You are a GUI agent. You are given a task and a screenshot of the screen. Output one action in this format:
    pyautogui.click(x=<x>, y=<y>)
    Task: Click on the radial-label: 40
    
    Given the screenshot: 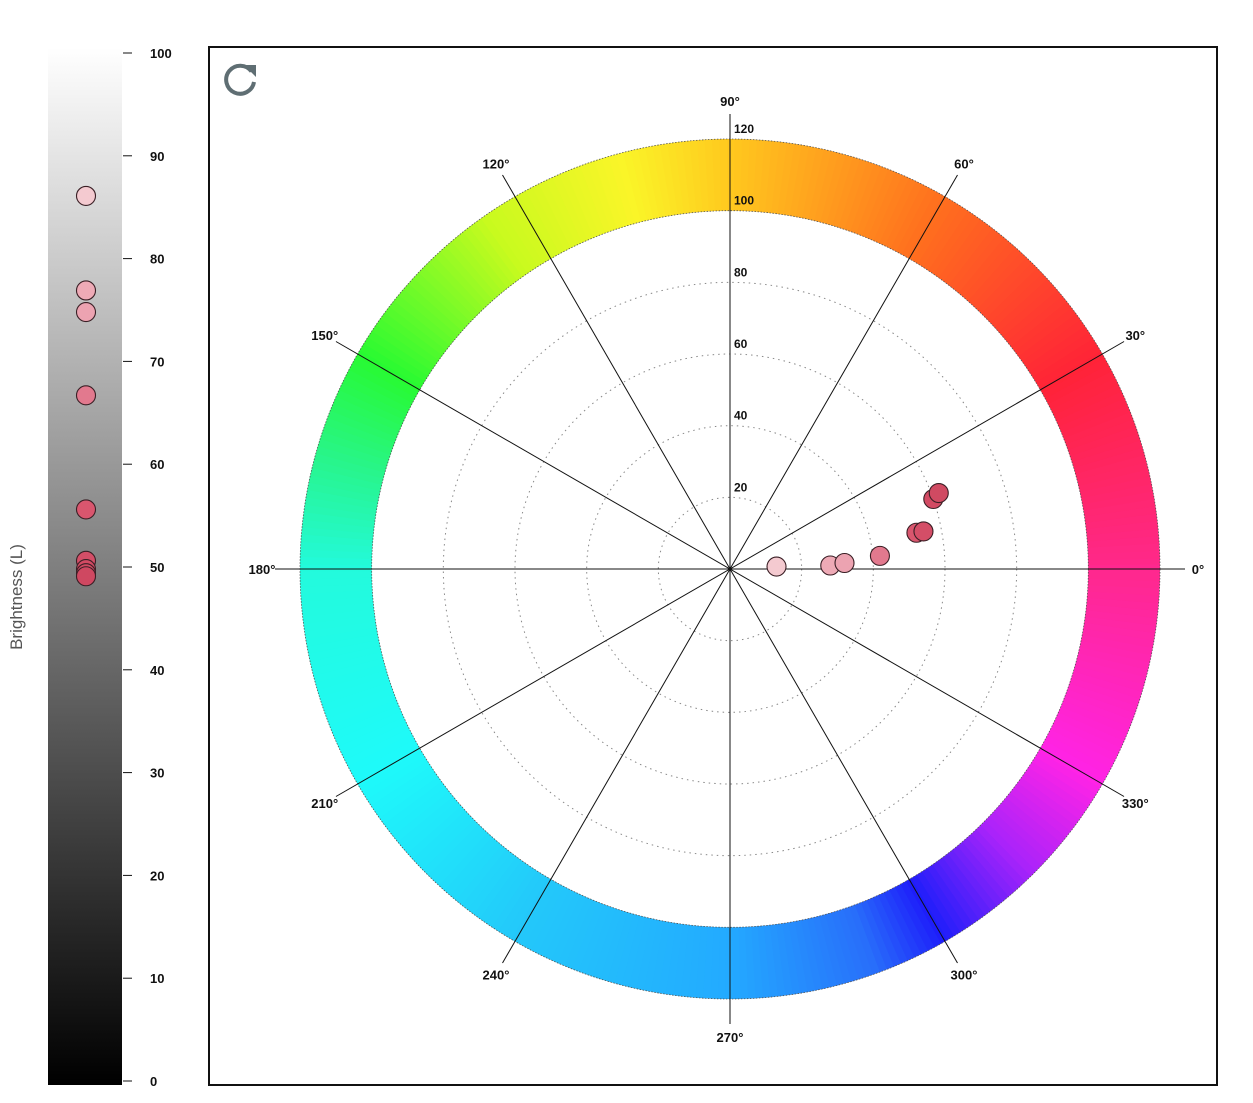 What is the action you would take?
    pyautogui.click(x=741, y=416)
    